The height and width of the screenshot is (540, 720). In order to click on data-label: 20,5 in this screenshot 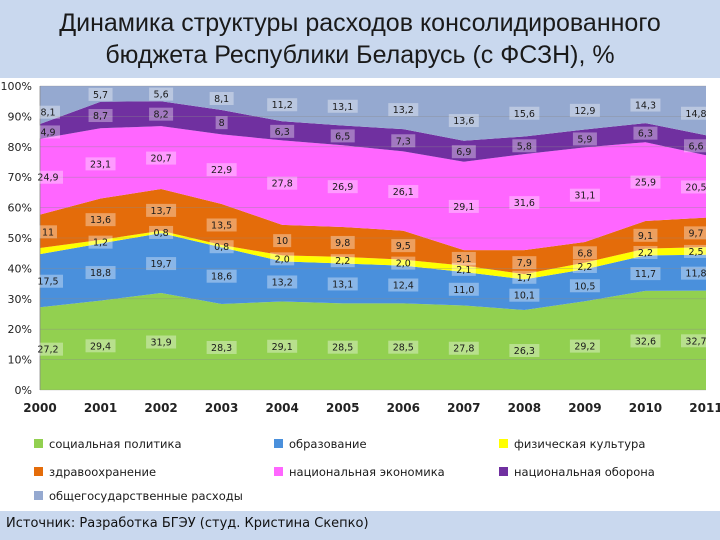, I will do `click(695, 187)`.